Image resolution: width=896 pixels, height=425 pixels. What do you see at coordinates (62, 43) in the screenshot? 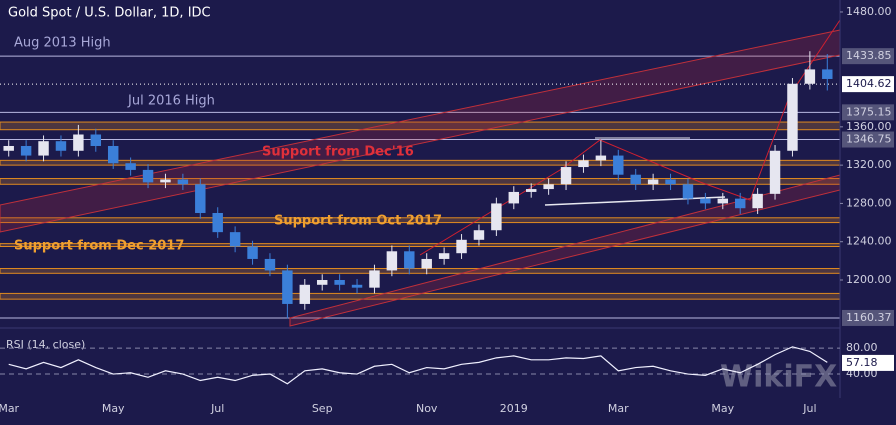
I see `annotation: Aug 2013 High` at bounding box center [62, 43].